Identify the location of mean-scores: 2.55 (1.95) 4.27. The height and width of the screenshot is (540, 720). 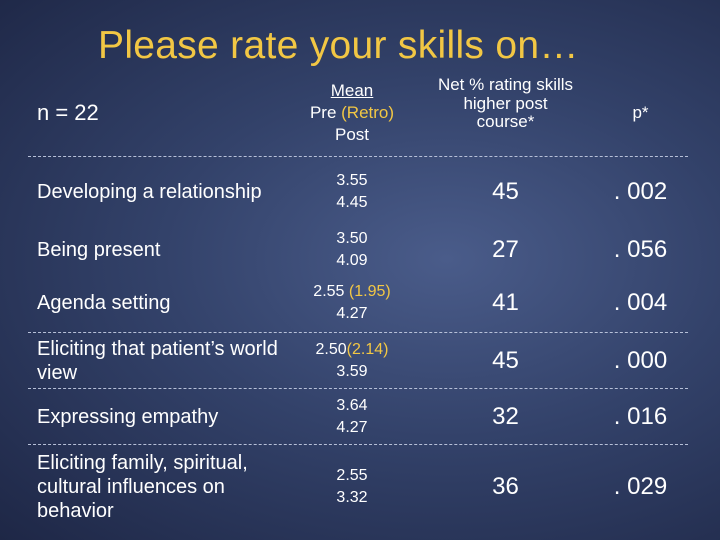
(352, 303).